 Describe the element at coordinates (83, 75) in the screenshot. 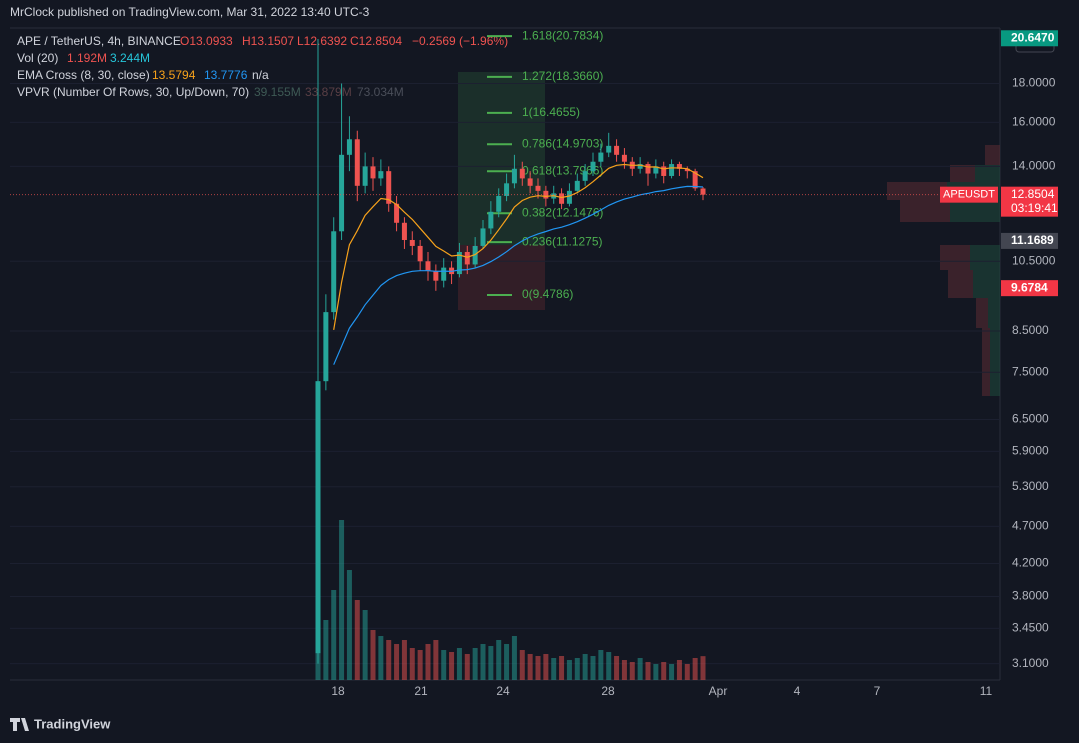

I see `legend-ema: EMA Cross (8, 30, close)` at that location.